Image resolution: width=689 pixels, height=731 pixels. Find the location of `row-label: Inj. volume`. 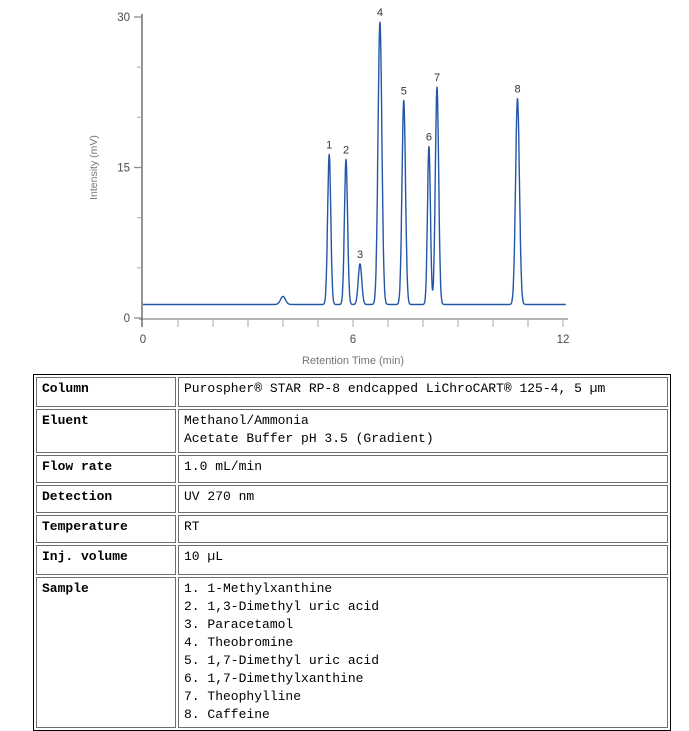

row-label: Inj. volume is located at coordinates (106, 560).